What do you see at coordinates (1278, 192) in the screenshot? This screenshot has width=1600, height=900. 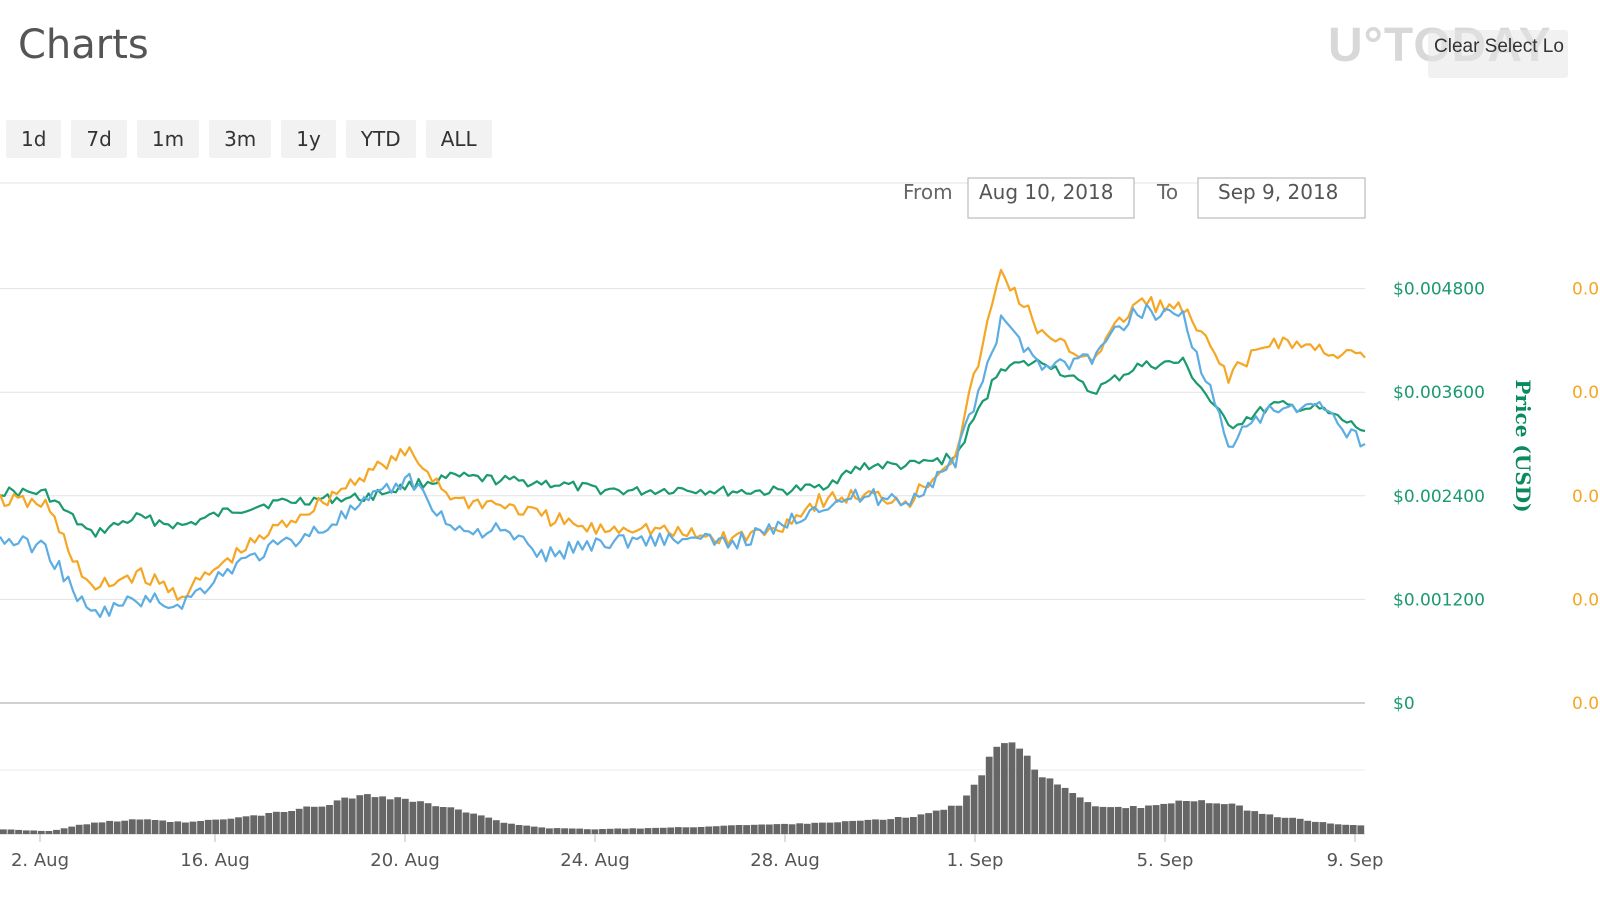 I see `to-date-value: Sep 9, 2018` at bounding box center [1278, 192].